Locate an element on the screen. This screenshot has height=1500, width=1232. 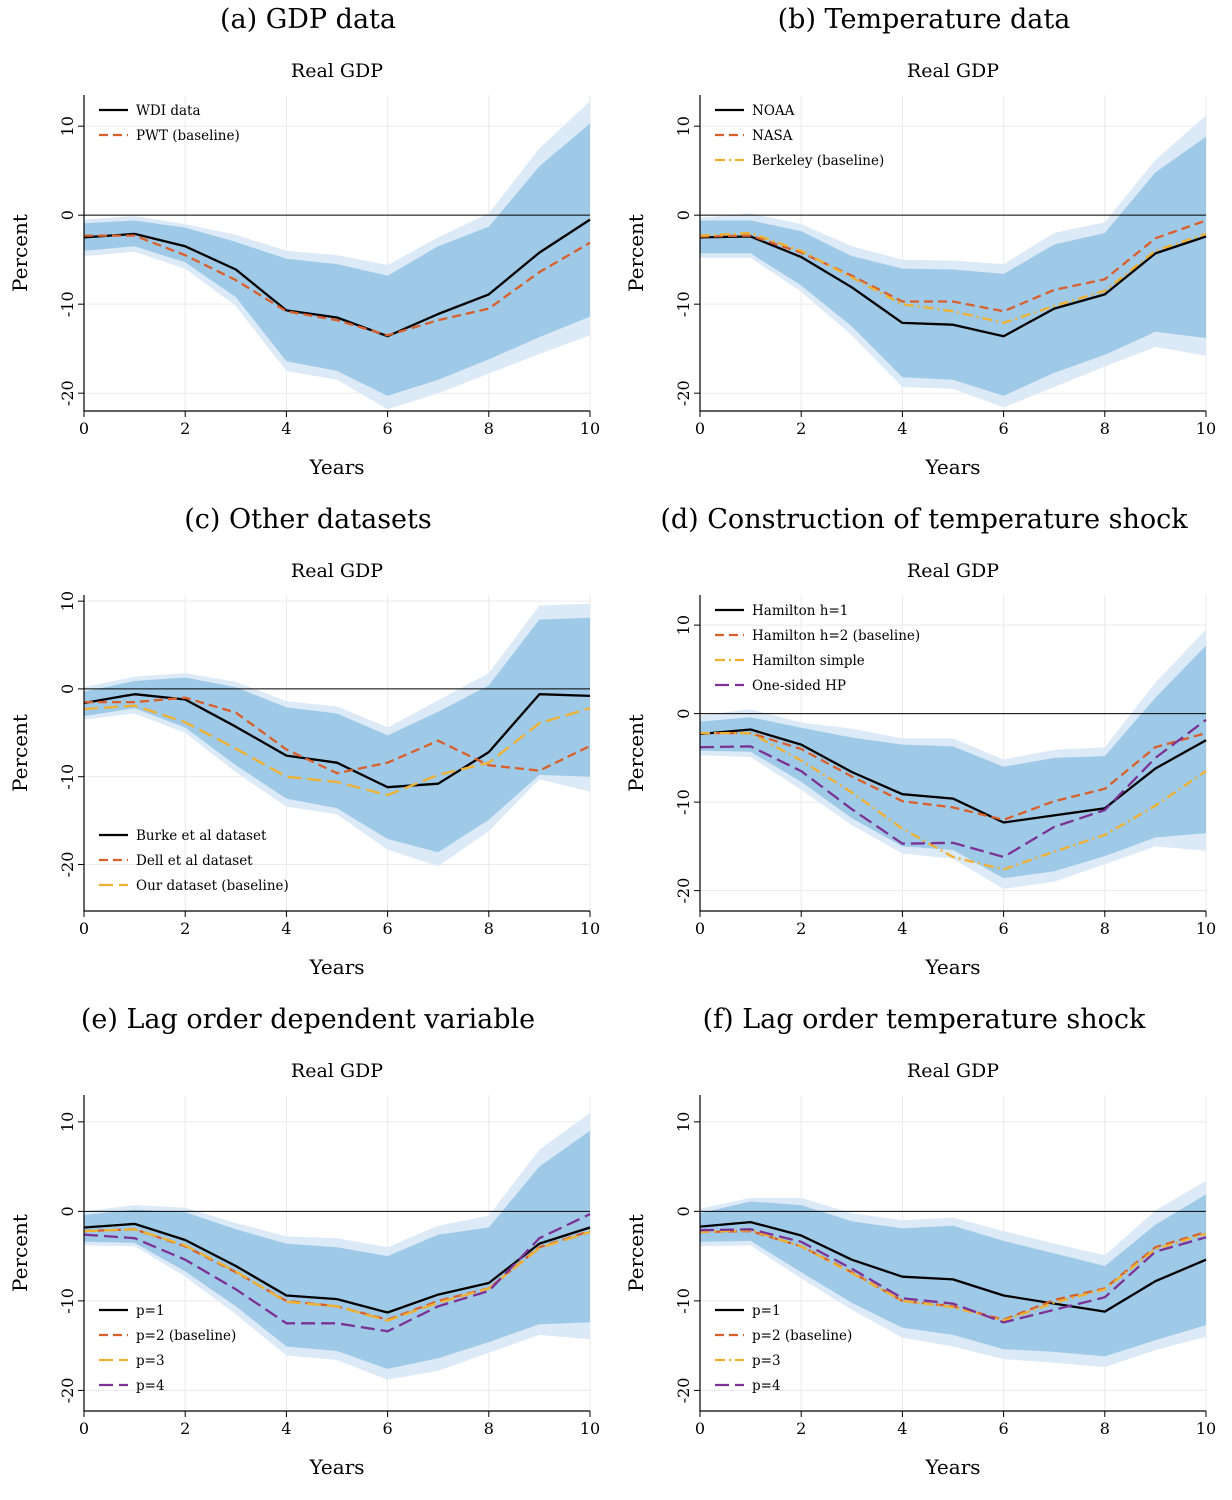
legend-label: p=3 is located at coordinates (150, 1361).